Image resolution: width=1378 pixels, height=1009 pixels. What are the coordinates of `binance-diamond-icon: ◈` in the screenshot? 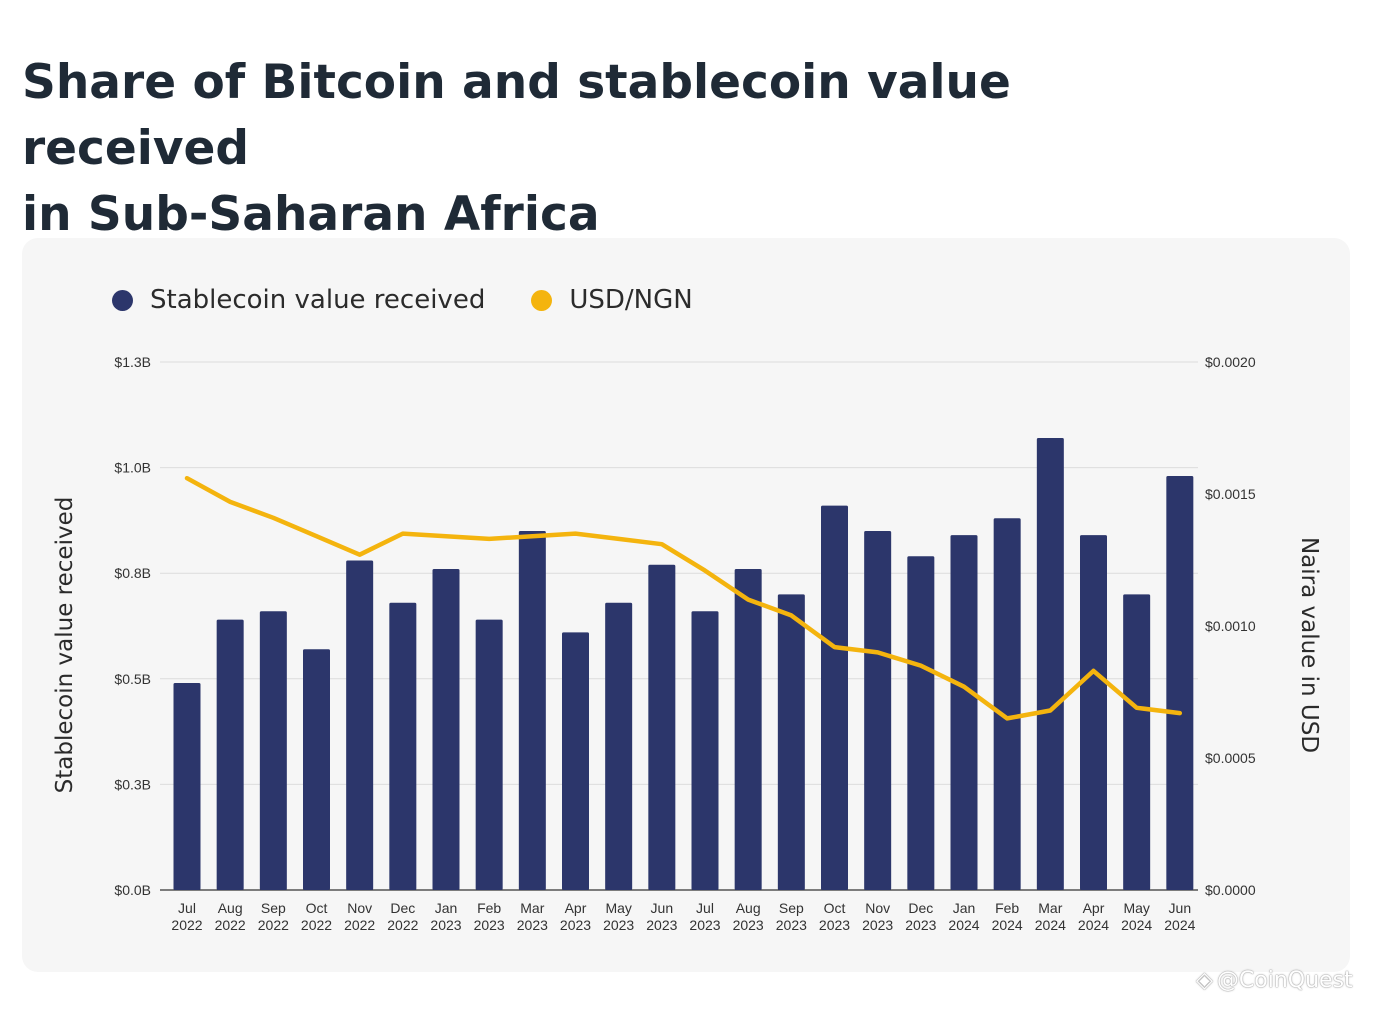 It's located at (1204, 980).